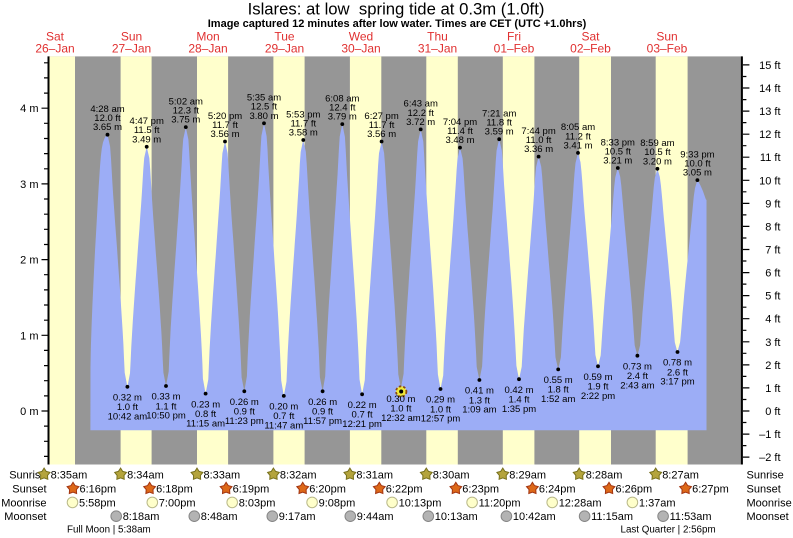  What do you see at coordinates (539, 140) in the screenshot?
I see `svg-text: 11.0 ft` at bounding box center [539, 140].